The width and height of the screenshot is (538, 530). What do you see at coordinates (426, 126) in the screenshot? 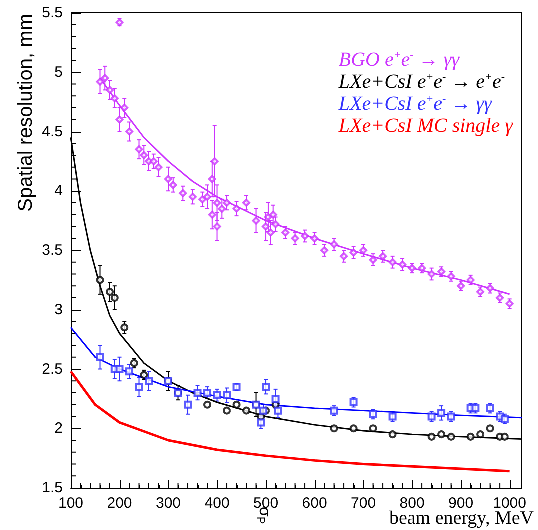
I see `text: LXe+CsI MC single γ` at bounding box center [426, 126].